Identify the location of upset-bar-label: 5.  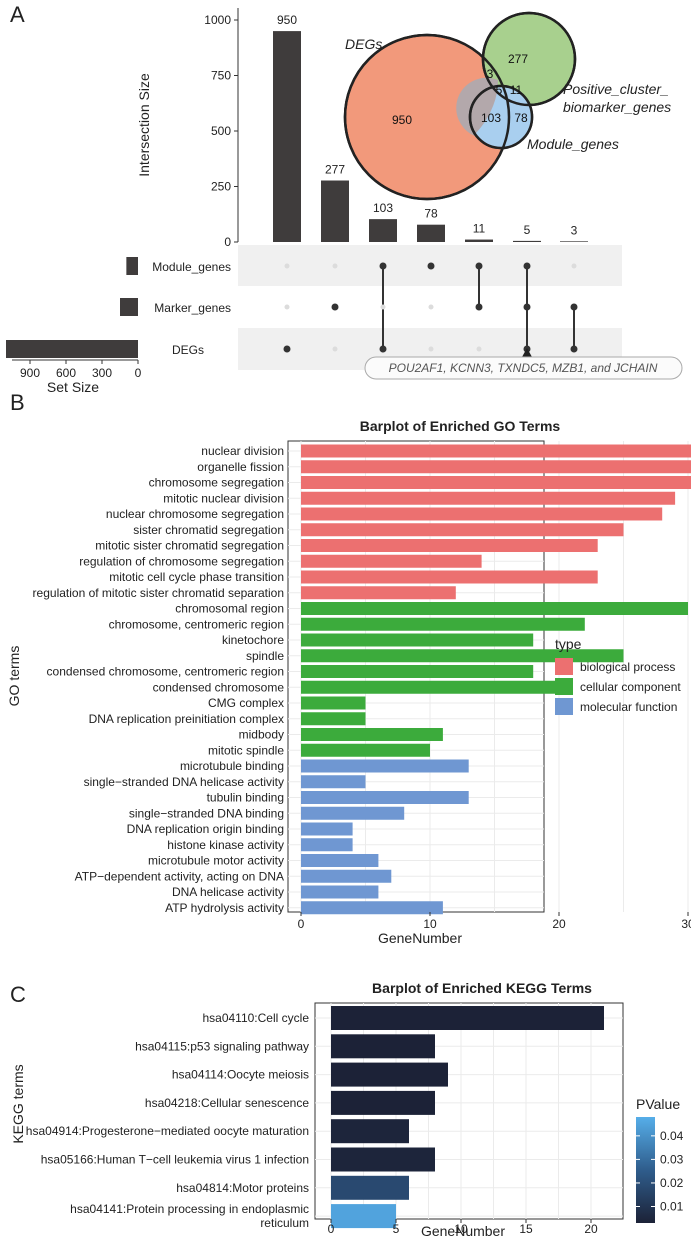
(527, 230).